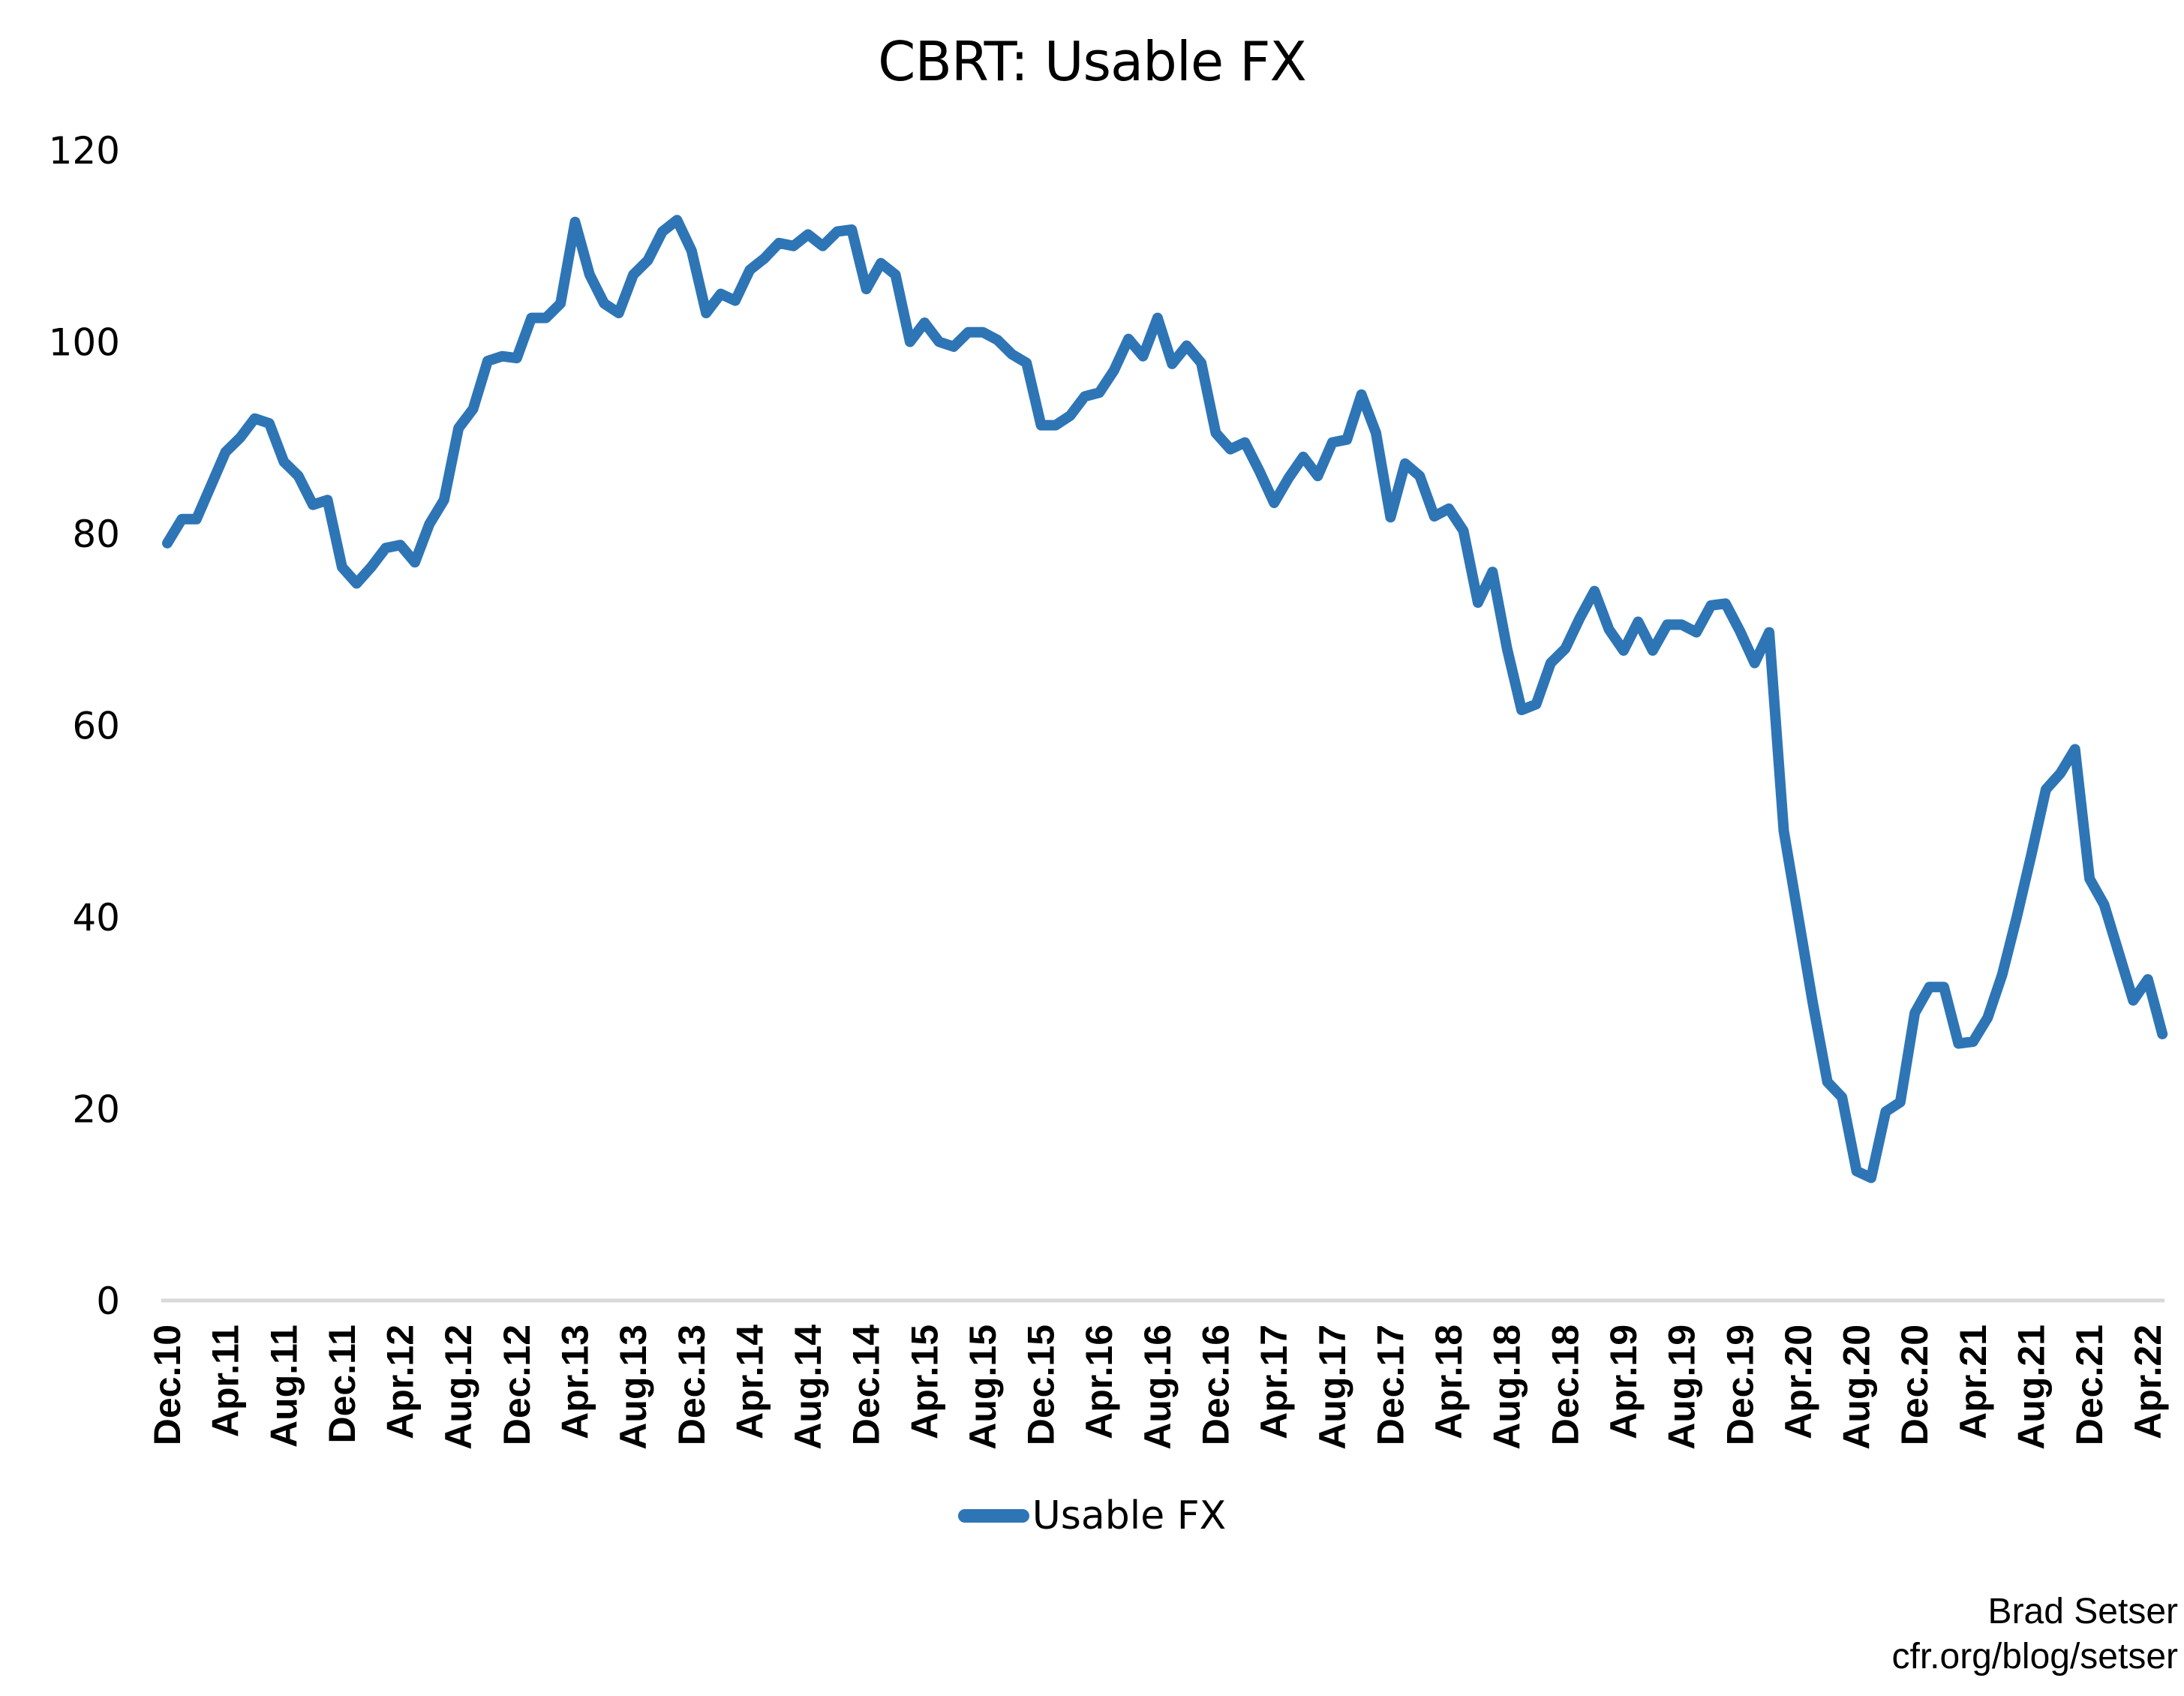 This screenshot has width=2184, height=1696. Describe the element at coordinates (96, 918) in the screenshot. I see `y-tick-label: 40` at that location.